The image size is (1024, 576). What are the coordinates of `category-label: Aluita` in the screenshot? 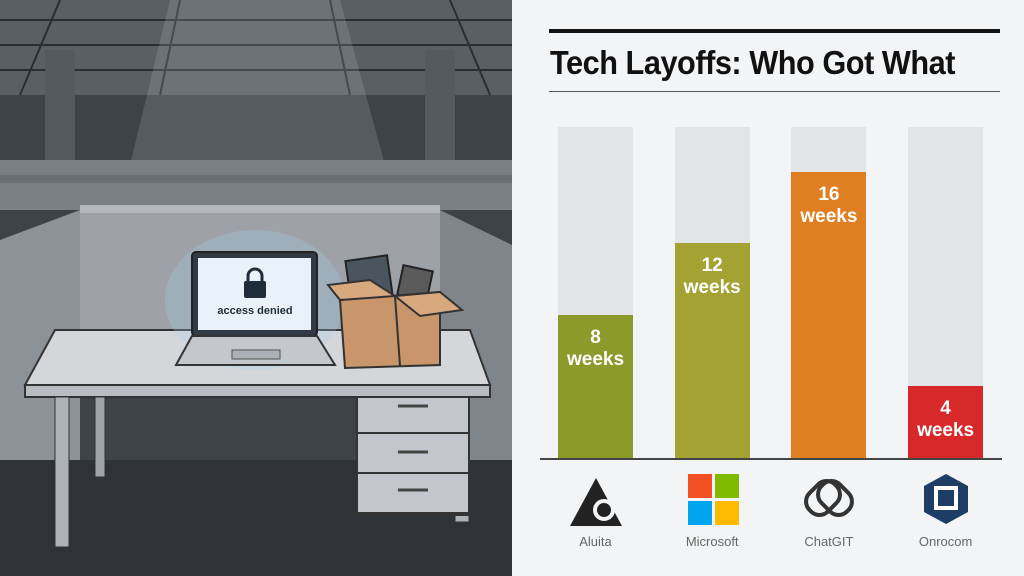 It's located at (595, 541).